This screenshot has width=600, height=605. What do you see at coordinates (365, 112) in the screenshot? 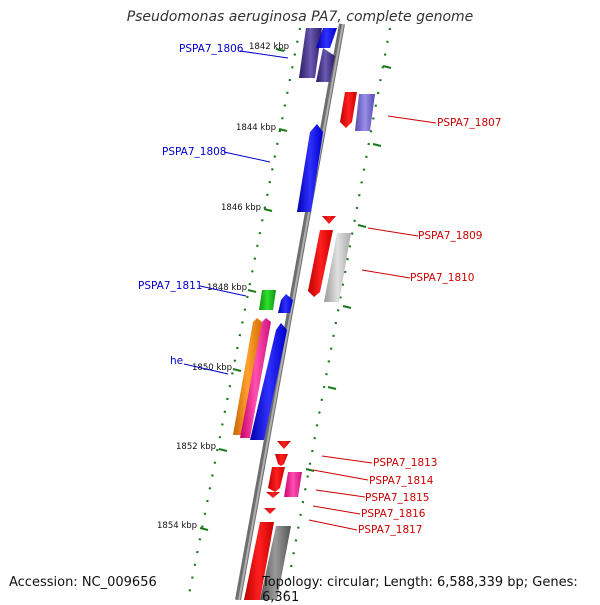
I see `gene-block-1807b` at bounding box center [365, 112].